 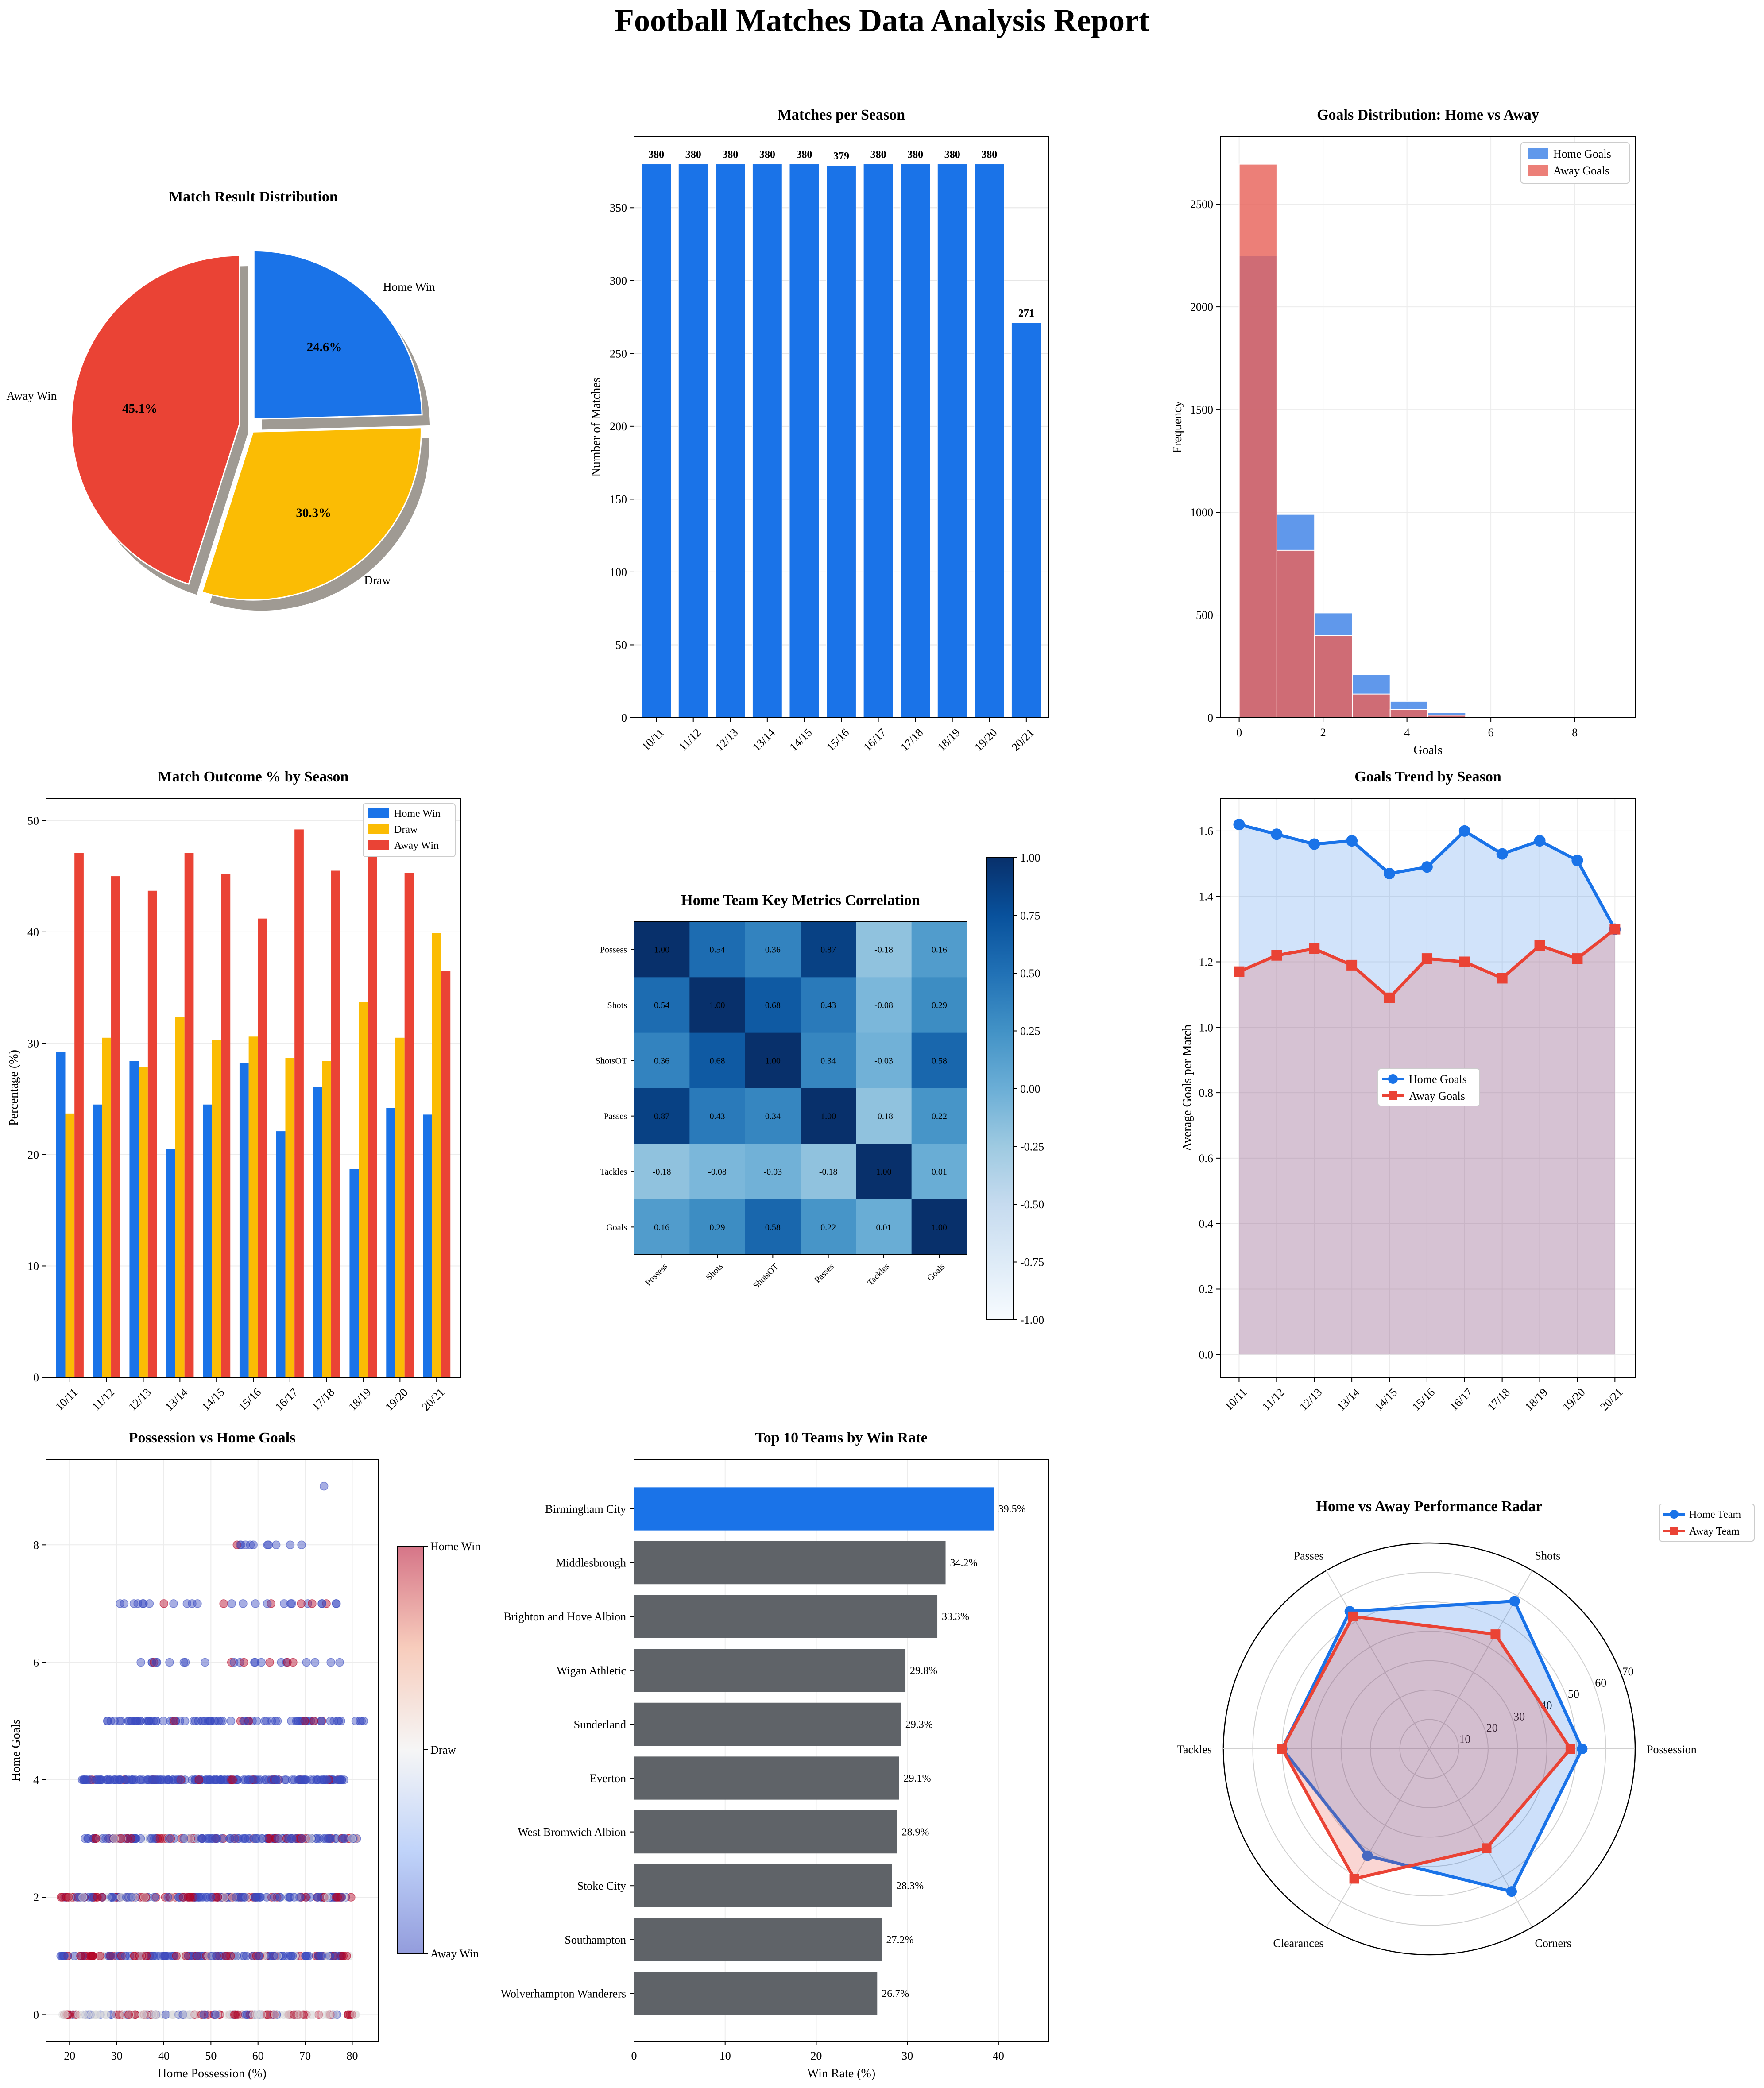 I want to click on legend-label: Away Goals, so click(x=1437, y=1096).